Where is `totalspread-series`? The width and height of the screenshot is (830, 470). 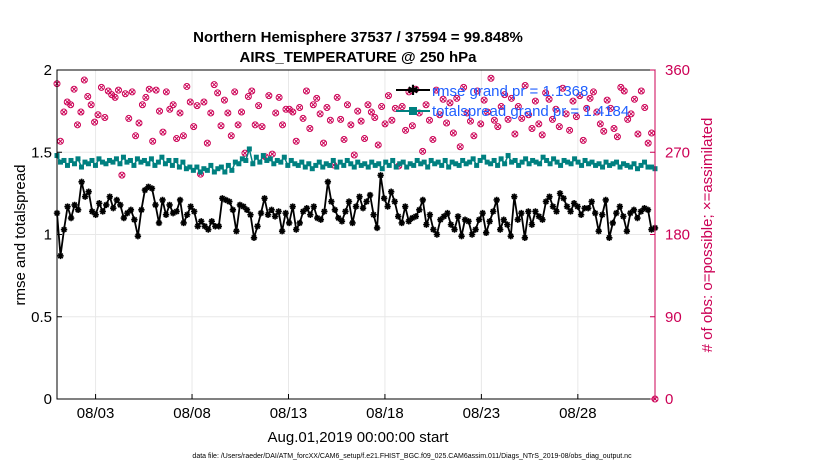
totalspread-series is located at coordinates (356, 160).